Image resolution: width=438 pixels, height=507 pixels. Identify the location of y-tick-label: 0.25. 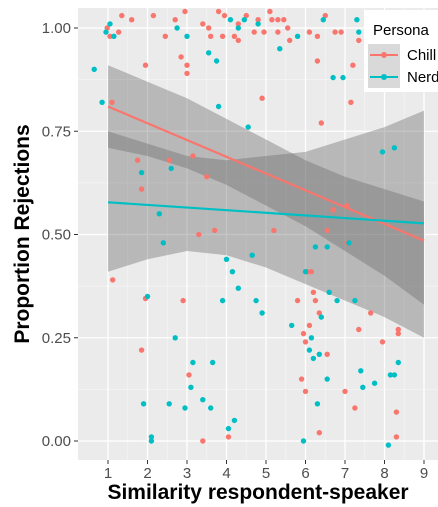
(56, 338).